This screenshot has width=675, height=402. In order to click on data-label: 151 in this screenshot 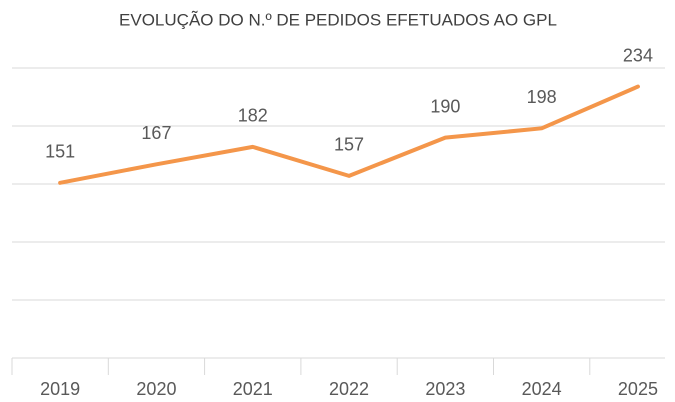, I will do `click(60, 152)`.